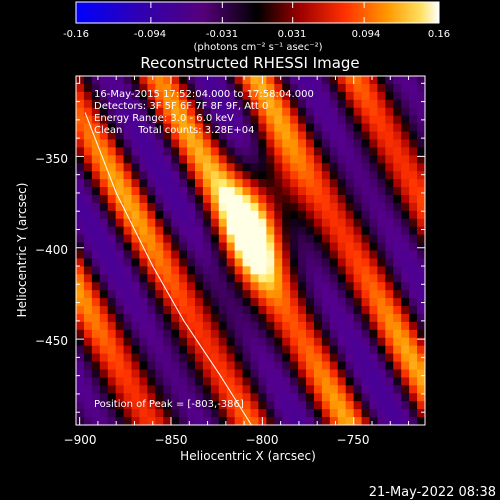 This screenshot has width=500, height=500. What do you see at coordinates (51, 159) in the screenshot?
I see `y-tick-label: −350` at bounding box center [51, 159].